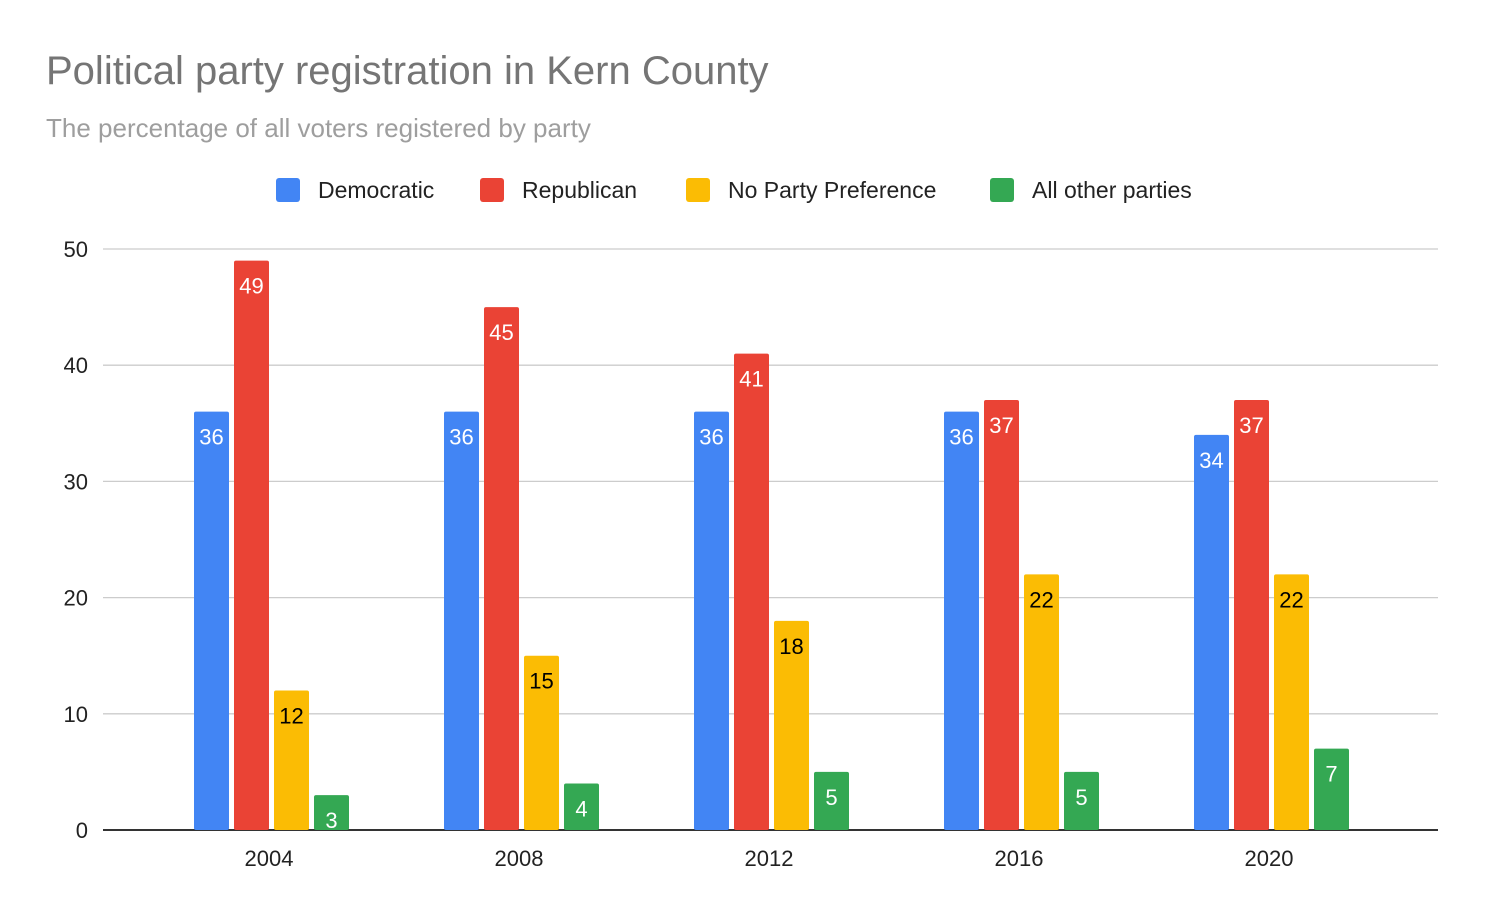 Image resolution: width=1486 pixels, height=919 pixels. What do you see at coordinates (251, 286) in the screenshot?
I see `data-label: 49` at bounding box center [251, 286].